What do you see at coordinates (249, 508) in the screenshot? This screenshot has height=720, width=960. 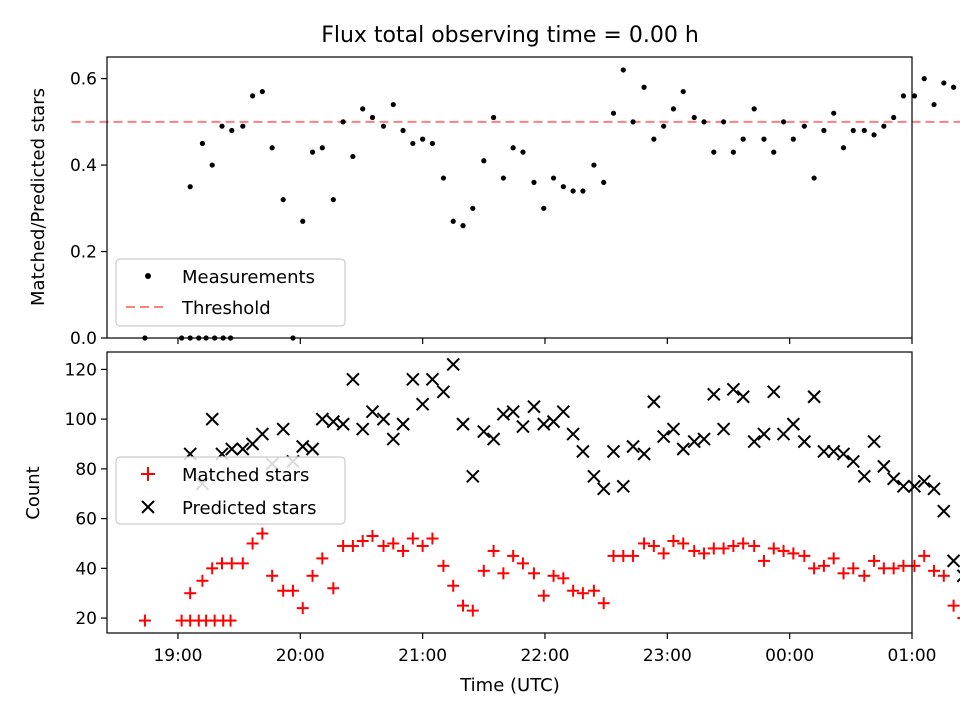 I see `legend-predicted-label: Predicted stars` at bounding box center [249, 508].